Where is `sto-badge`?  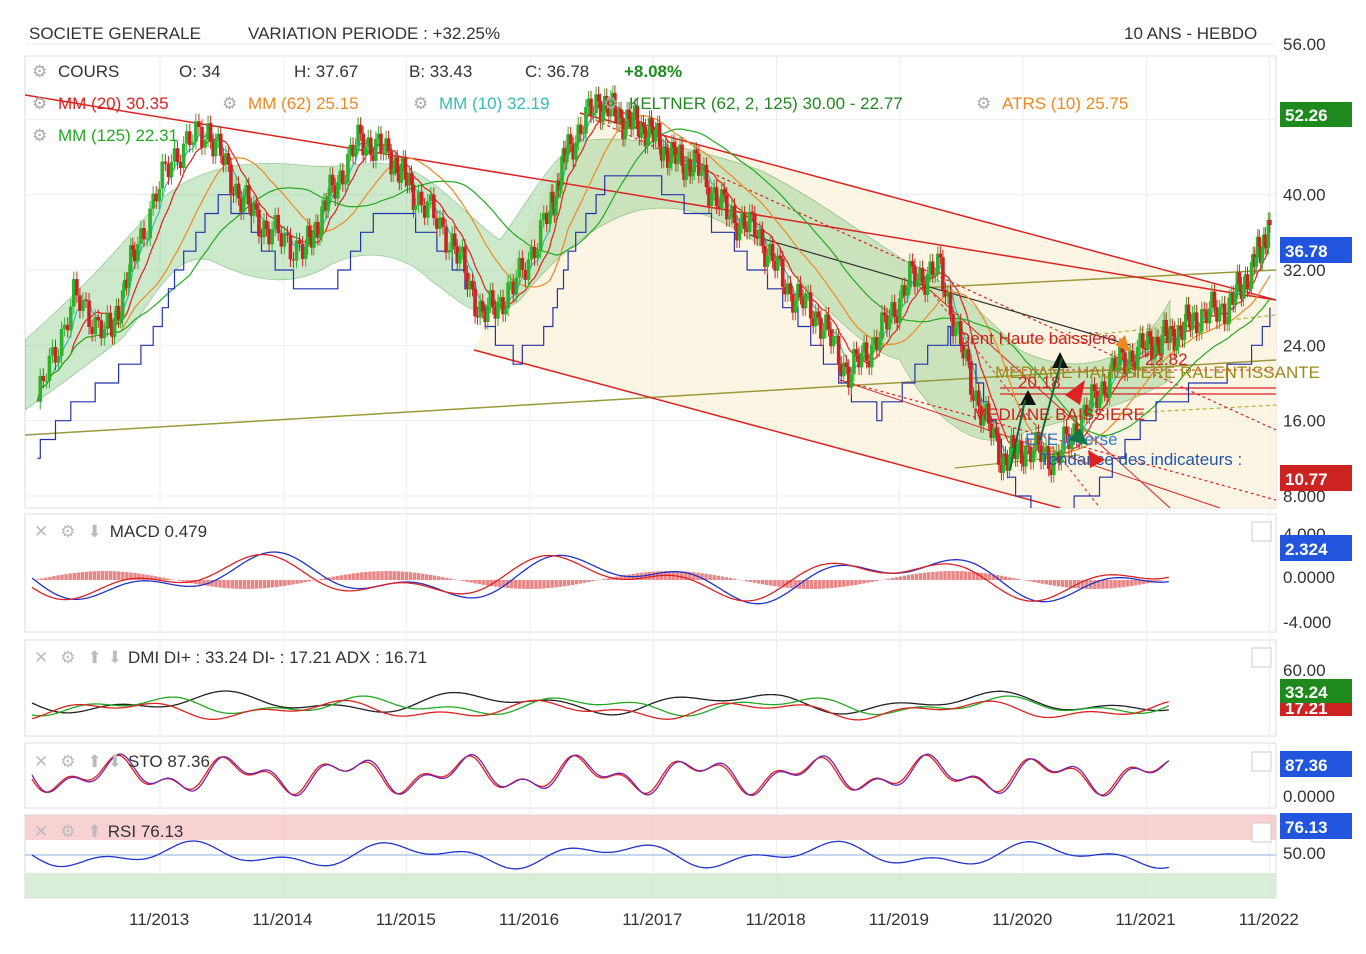
sto-badge is located at coordinates (1316, 764).